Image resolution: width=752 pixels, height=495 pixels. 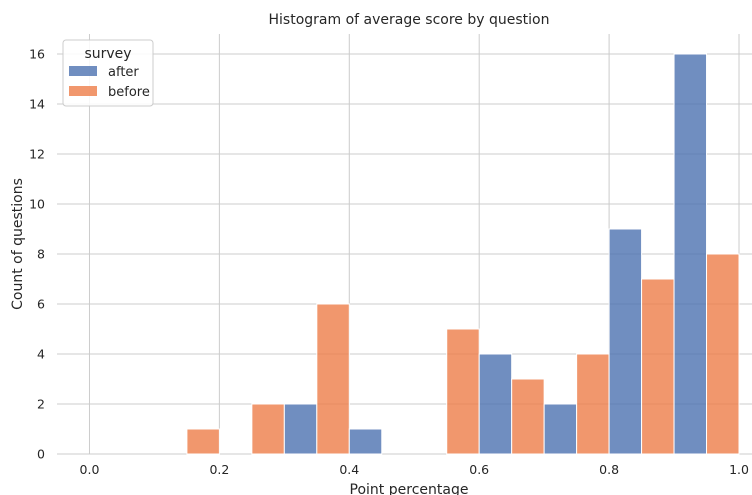 What do you see at coordinates (123, 72) in the screenshot?
I see `legend-label-after: after` at bounding box center [123, 72].